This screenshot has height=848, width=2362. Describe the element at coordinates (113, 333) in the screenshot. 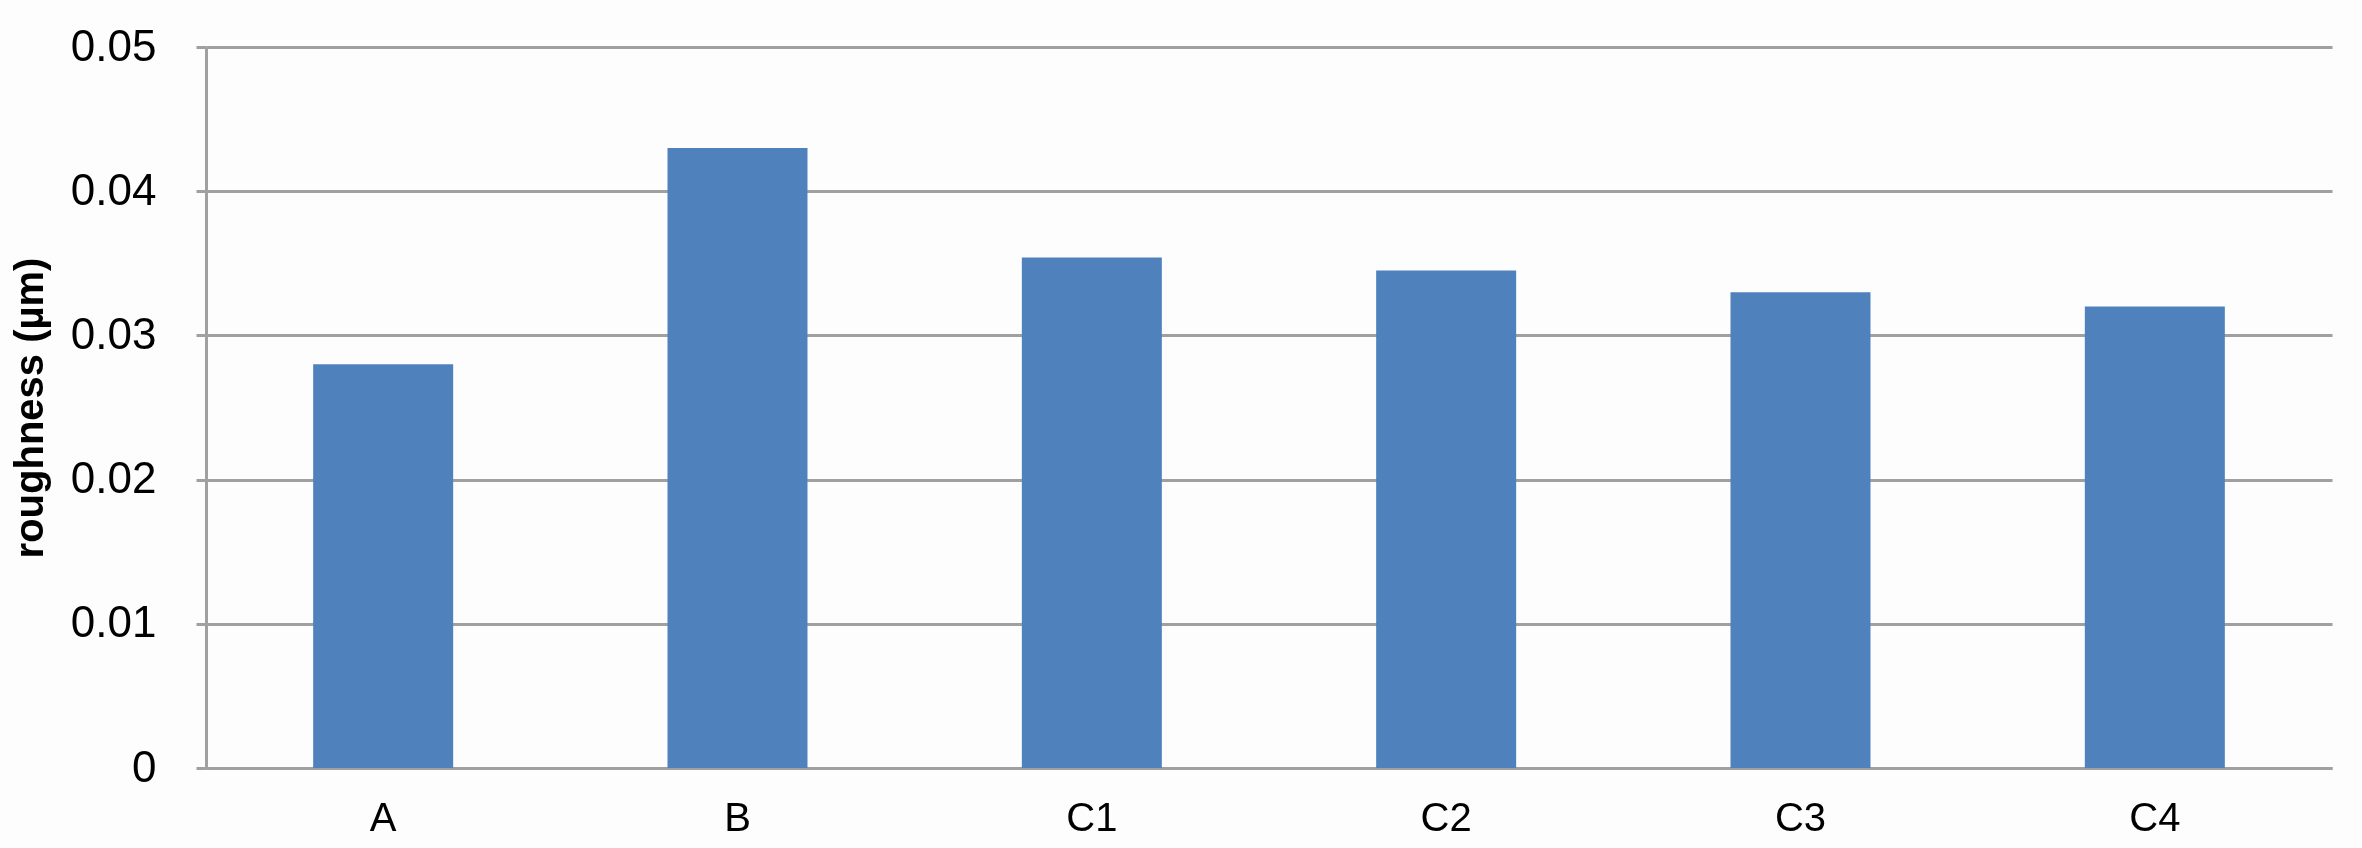

I see `y-tick-label: 0.03` at that location.